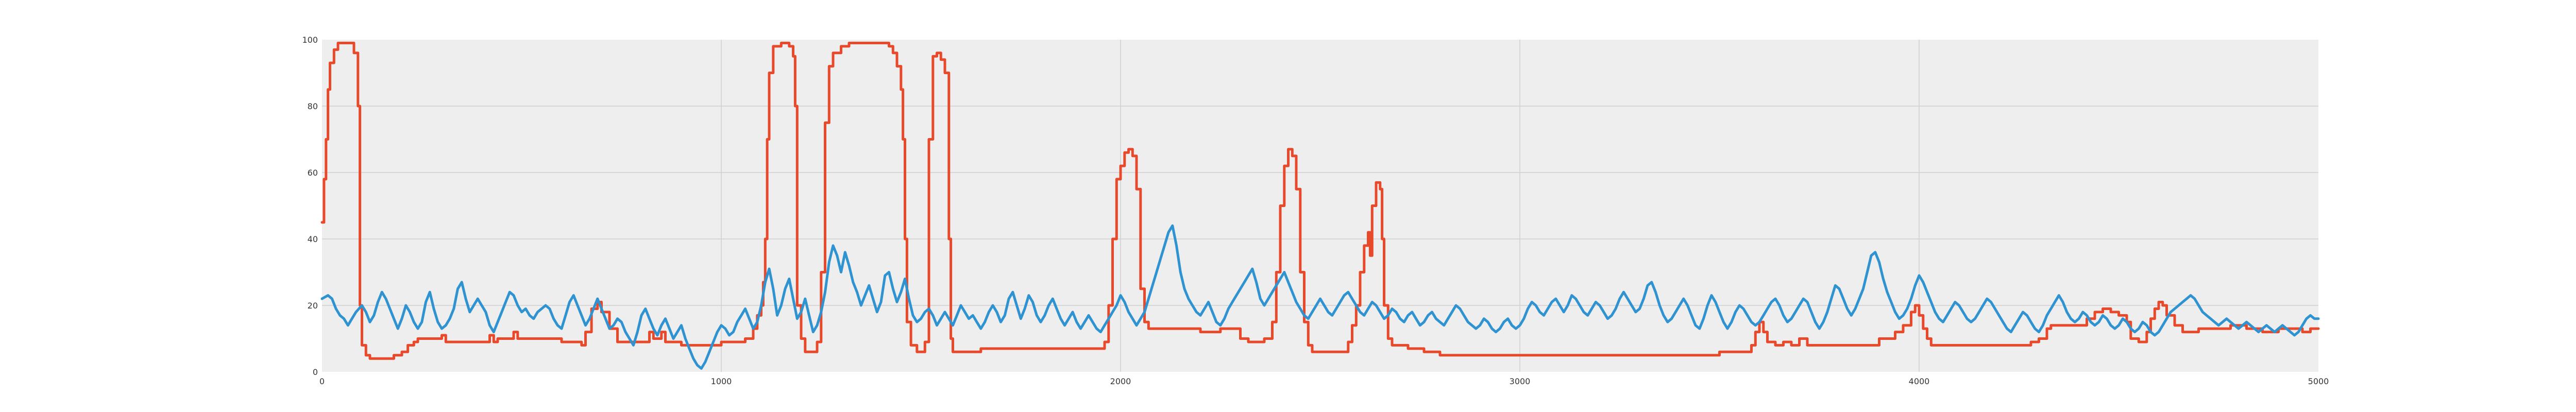 This screenshot has height=412, width=2576. What do you see at coordinates (315, 372) in the screenshot?
I see `y-tick-label: 0` at bounding box center [315, 372].